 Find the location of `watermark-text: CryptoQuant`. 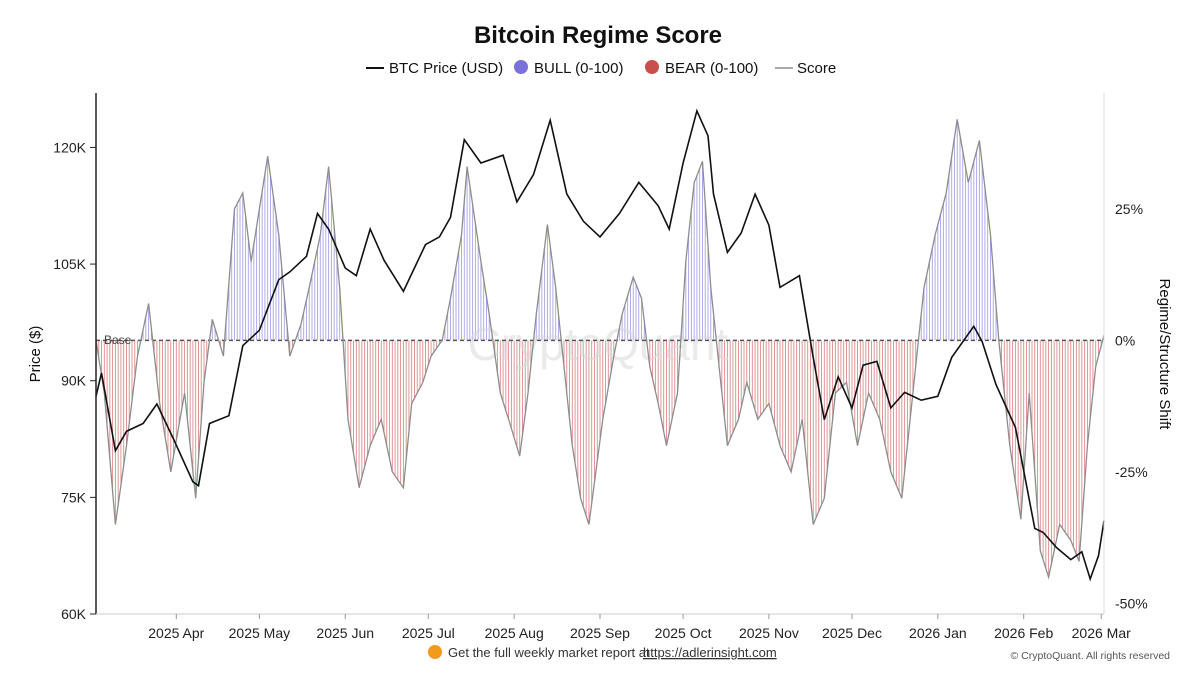

watermark-text: CryptoQuant is located at coordinates (598, 344).